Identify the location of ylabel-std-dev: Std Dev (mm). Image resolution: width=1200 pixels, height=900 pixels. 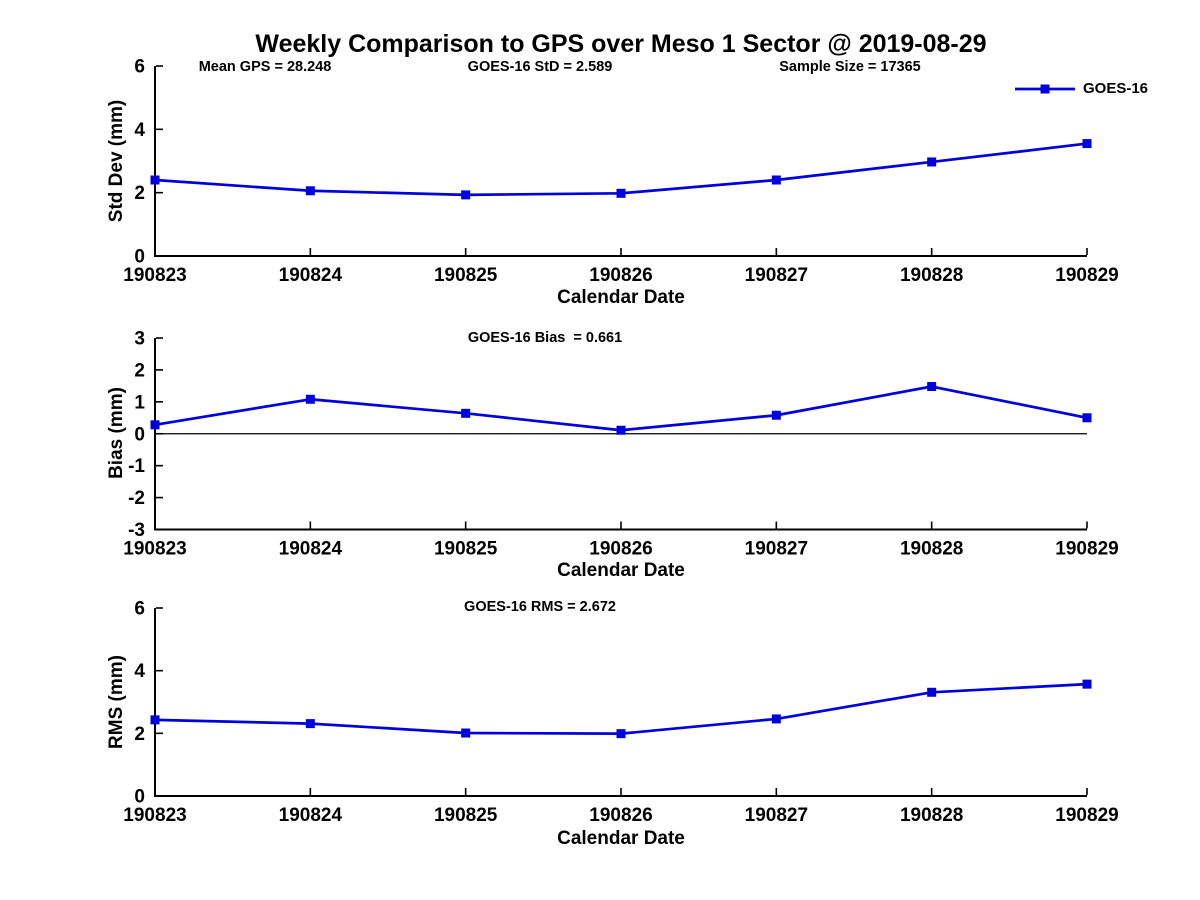
(116, 161).